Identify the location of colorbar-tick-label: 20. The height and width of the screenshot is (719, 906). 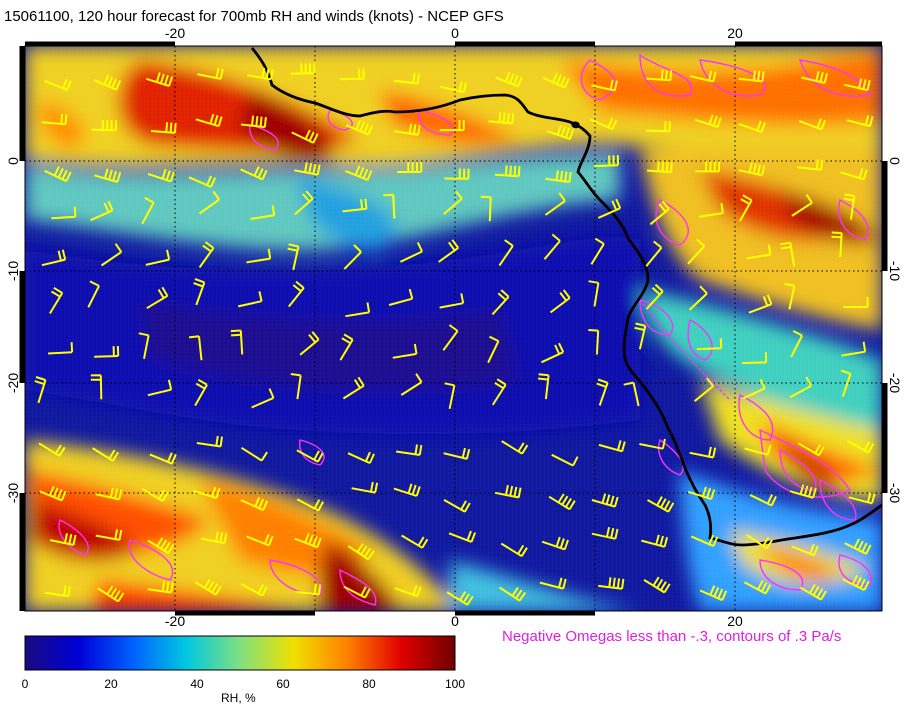
(111, 684).